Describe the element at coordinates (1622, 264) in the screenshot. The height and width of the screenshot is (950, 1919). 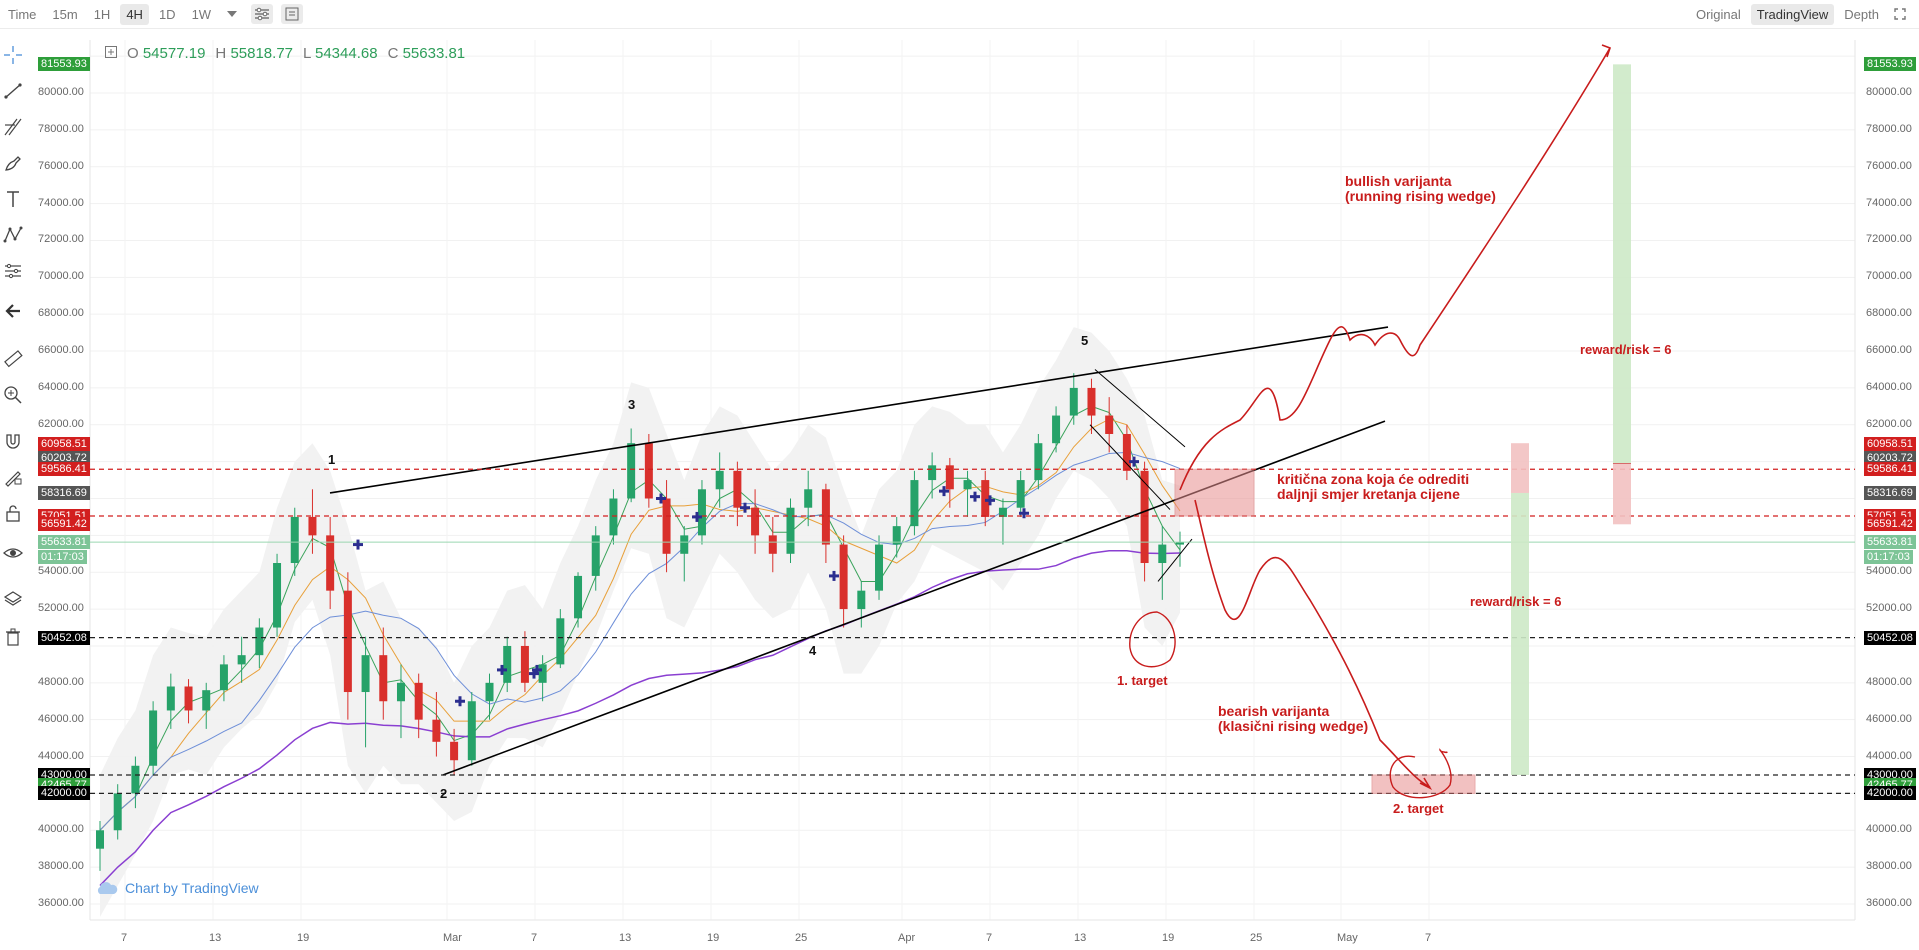
I see `reward-zone-top` at that location.